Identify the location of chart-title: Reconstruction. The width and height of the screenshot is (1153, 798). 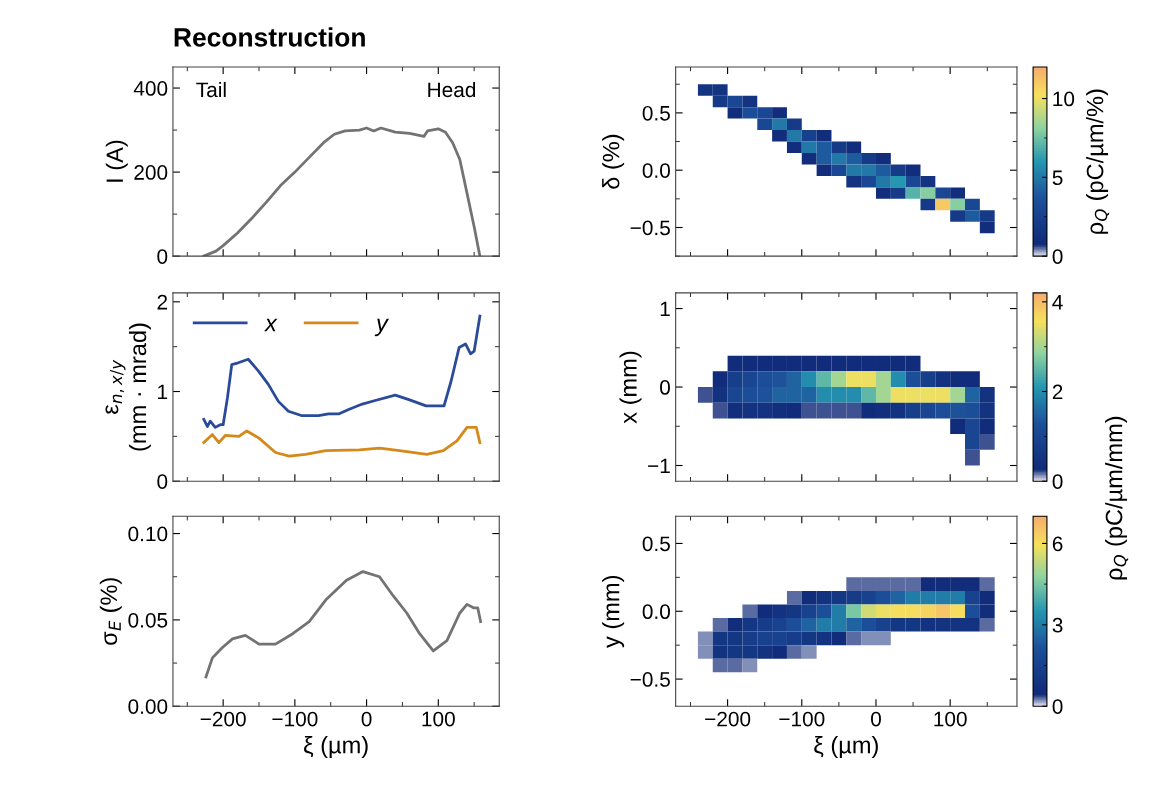
(269, 37).